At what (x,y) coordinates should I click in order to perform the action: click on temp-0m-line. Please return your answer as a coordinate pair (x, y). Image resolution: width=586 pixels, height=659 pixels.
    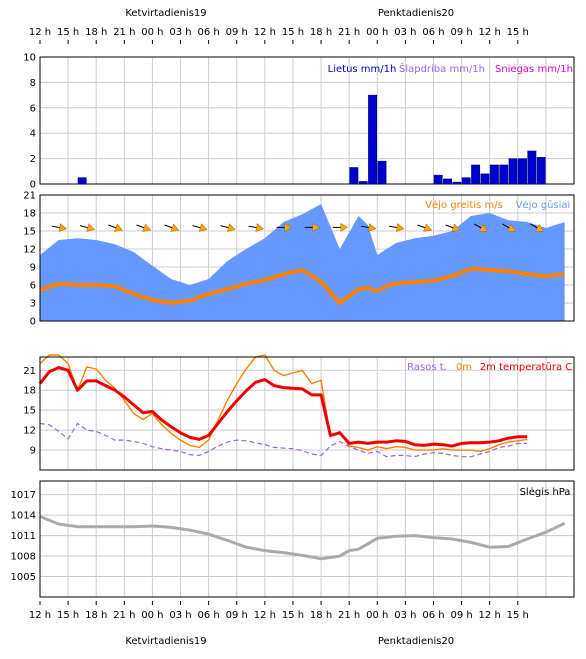
    Looking at the image, I should click on (283, 403).